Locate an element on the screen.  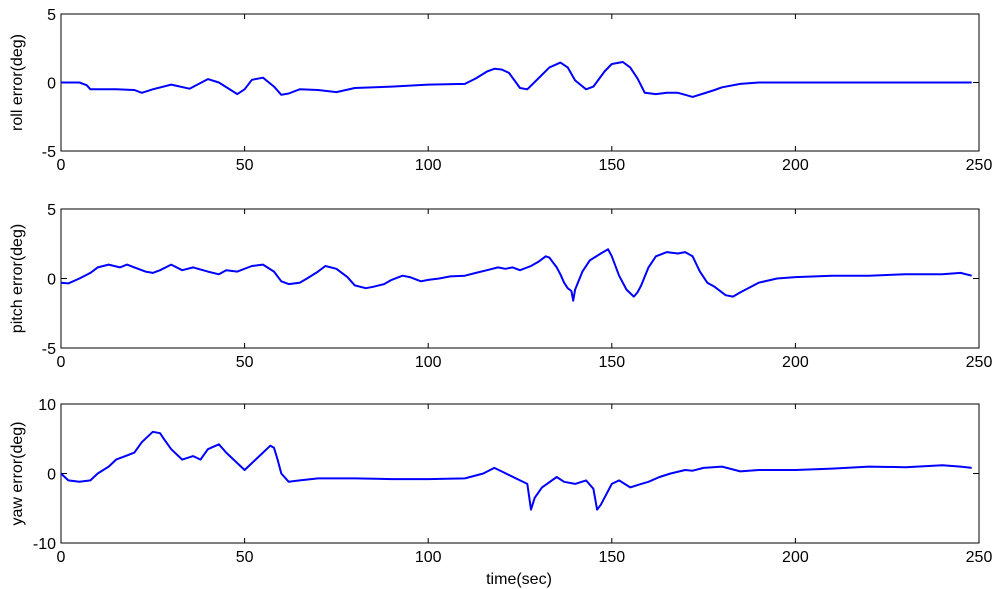
x-axis-title: time(sec) is located at coordinates (519, 579).